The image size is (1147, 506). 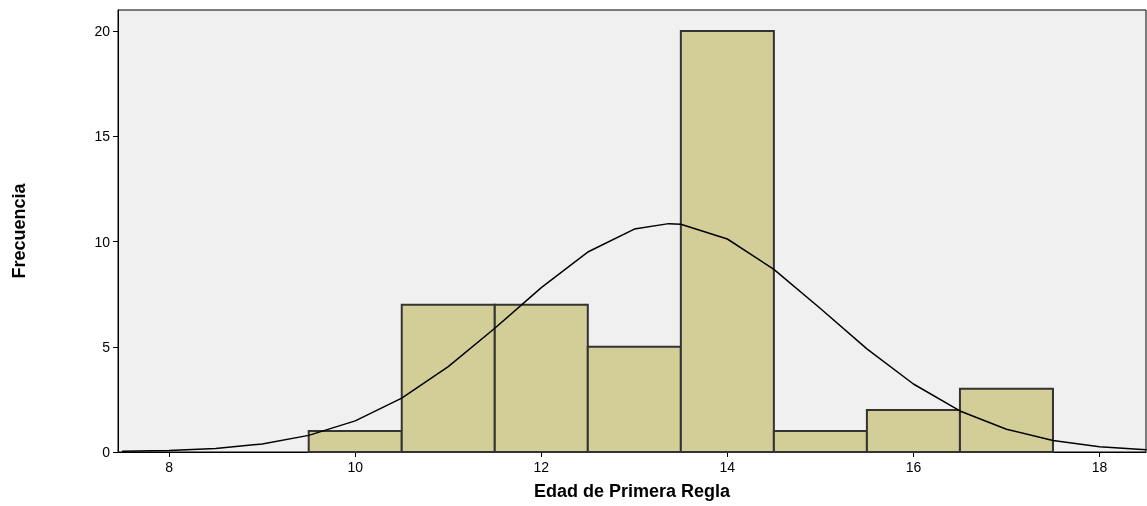 What do you see at coordinates (19, 230) in the screenshot?
I see `y-axis-title: Frecuencia` at bounding box center [19, 230].